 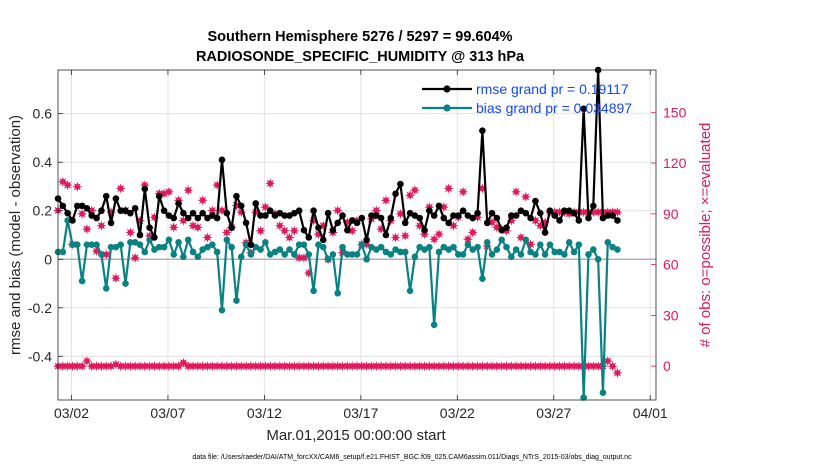 What do you see at coordinates (40, 356) in the screenshot?
I see `y-tick-label-left: -0.4` at bounding box center [40, 356].